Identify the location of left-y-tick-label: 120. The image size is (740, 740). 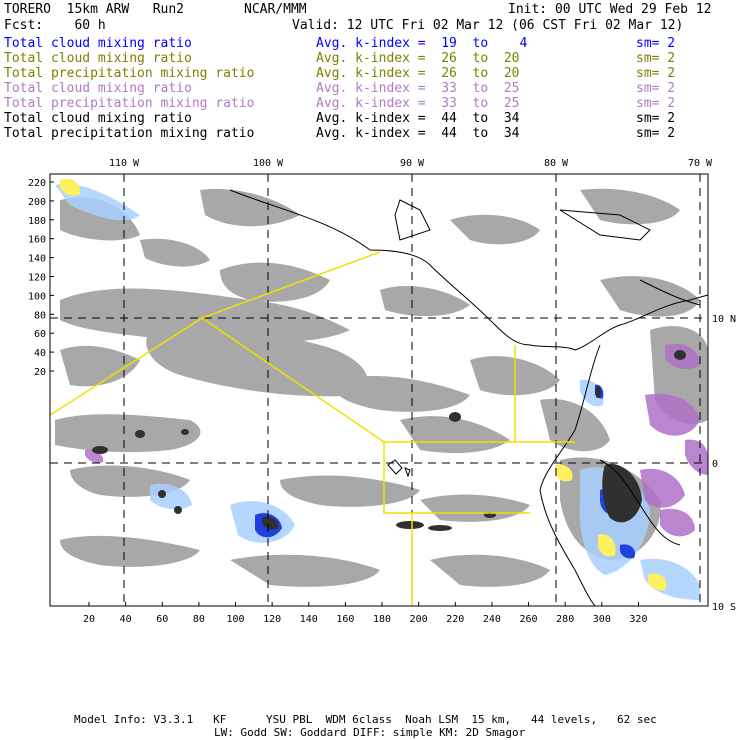
(37, 278).